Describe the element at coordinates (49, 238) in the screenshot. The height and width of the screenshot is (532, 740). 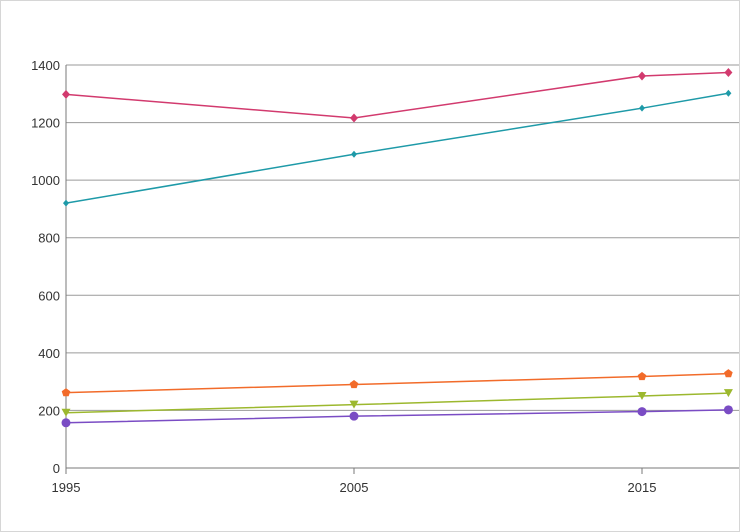
I see `y-tick-label-800: 800` at that location.